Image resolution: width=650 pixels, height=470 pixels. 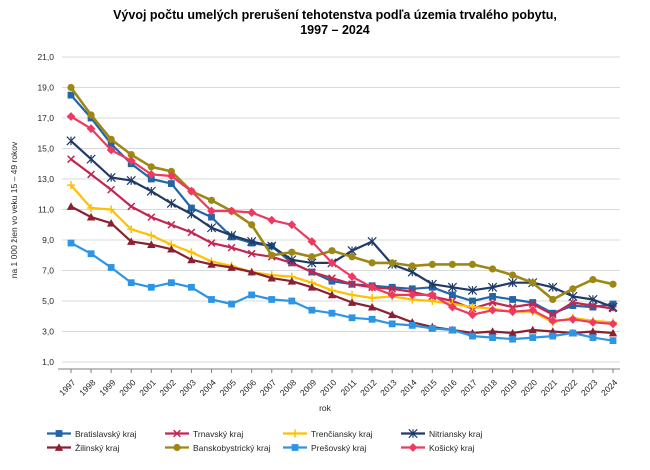 What do you see at coordinates (468, 387) in the screenshot?
I see `x-tick-label: 2017` at bounding box center [468, 387].